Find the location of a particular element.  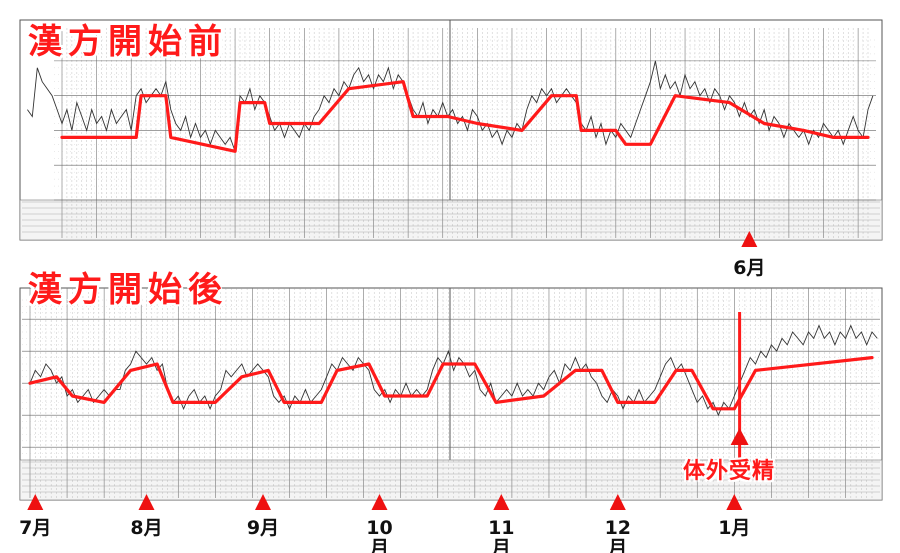

month-label: 8月 is located at coordinates (146, 528).